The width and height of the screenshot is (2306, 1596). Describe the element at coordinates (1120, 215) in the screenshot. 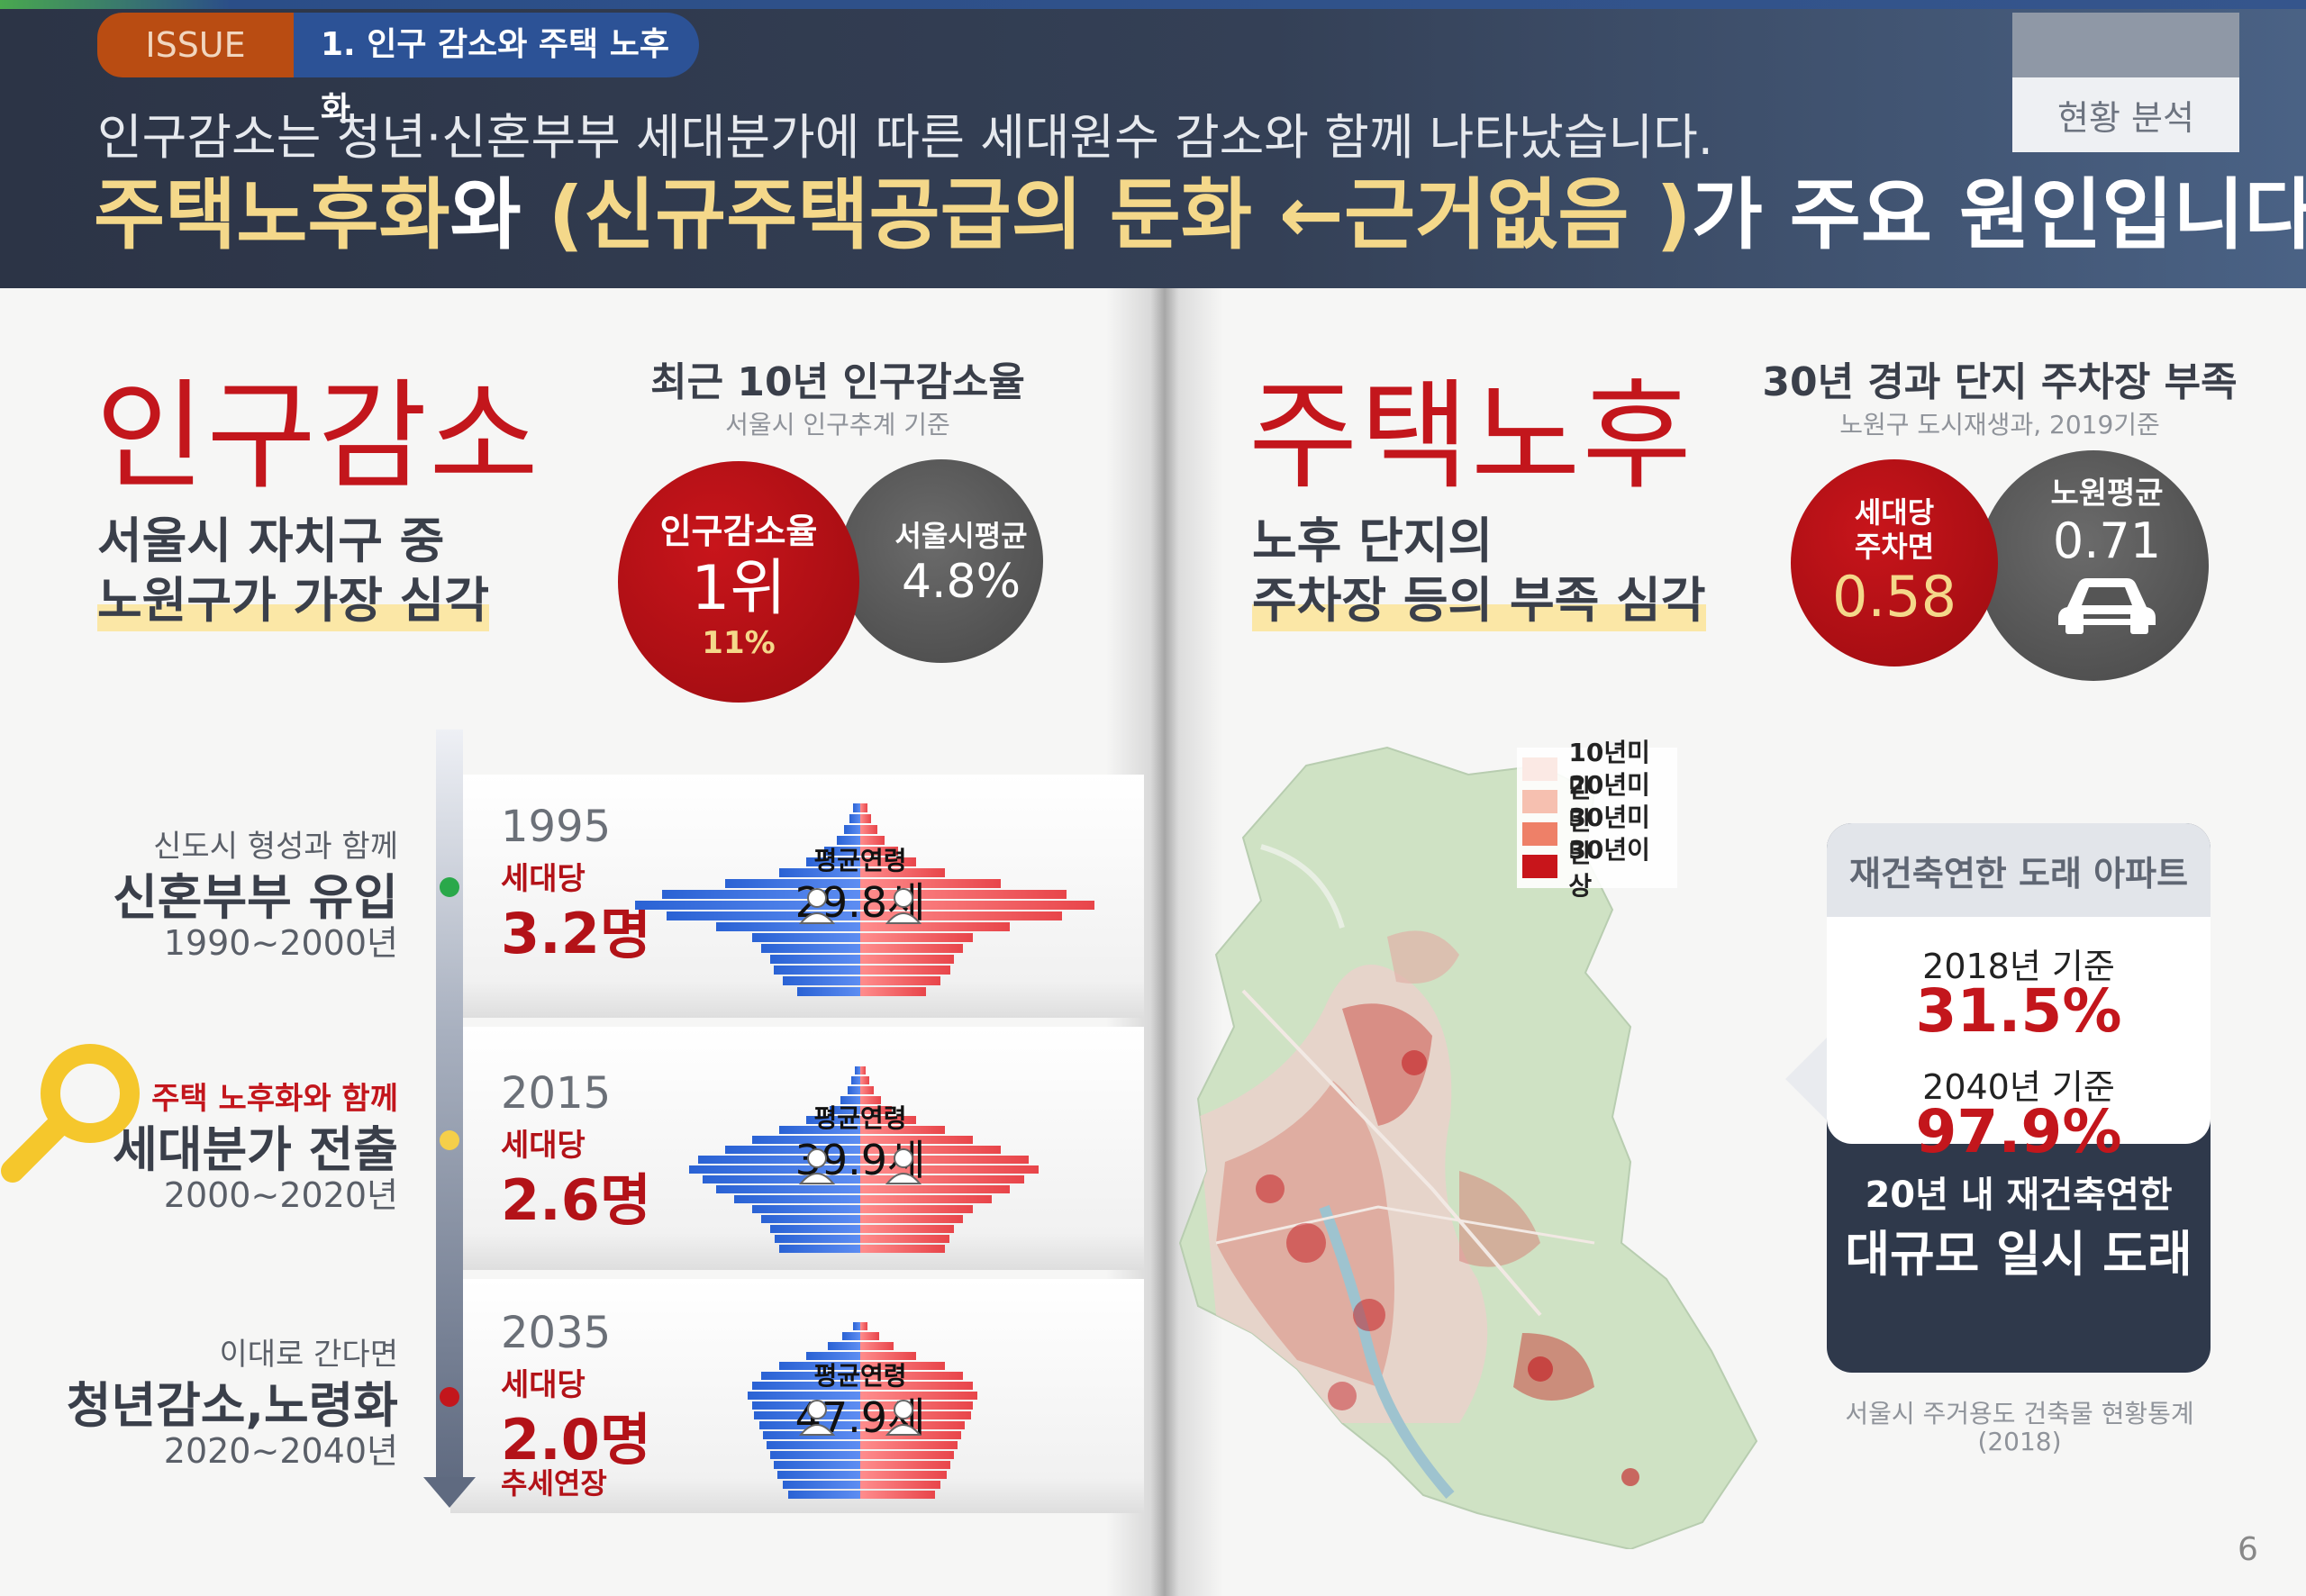

I see `headline-highlight-2: (신규주택공급의 둔화 ←근거없음 )` at that location.